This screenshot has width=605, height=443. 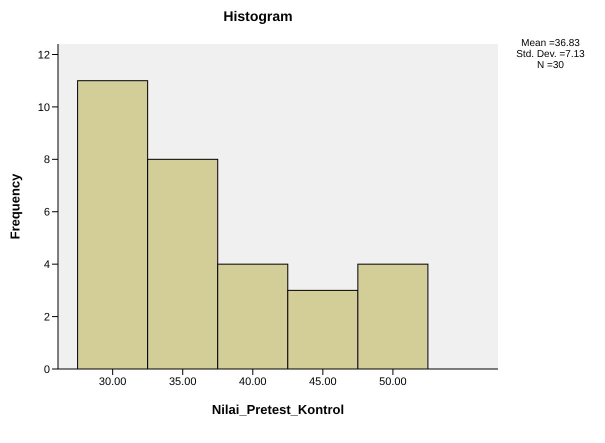 I want to click on text: N =30, so click(x=550, y=65).